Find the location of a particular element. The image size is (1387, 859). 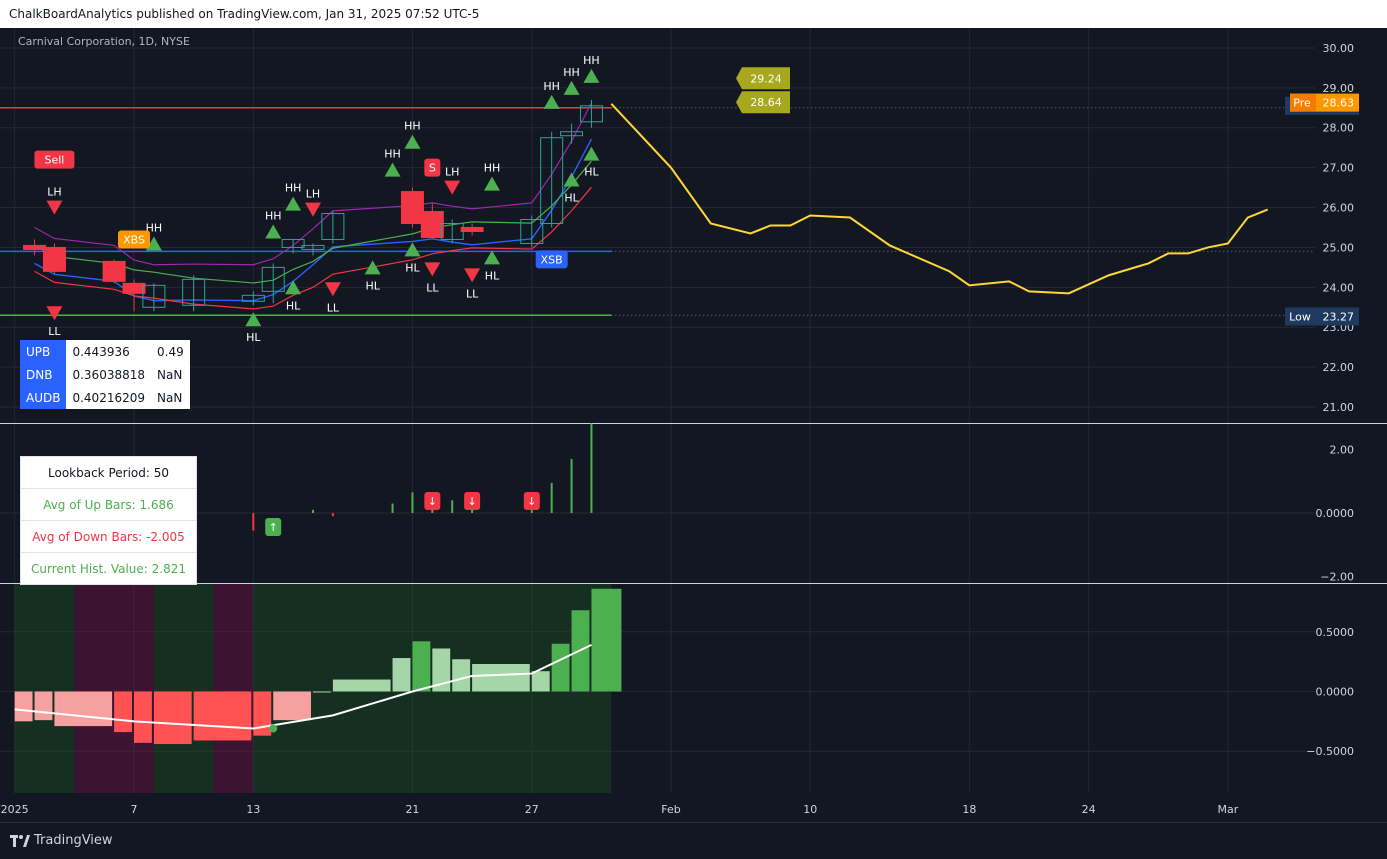

time-tick: 27 is located at coordinates (532, 809).